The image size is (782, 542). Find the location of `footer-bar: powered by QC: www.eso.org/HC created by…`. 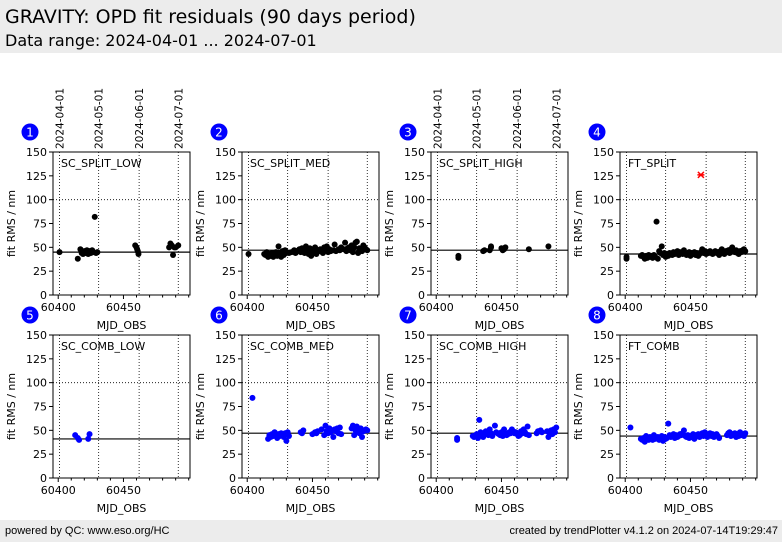

footer-bar: powered by QC: www.eso.org/HC created by… is located at coordinates (391, 531).